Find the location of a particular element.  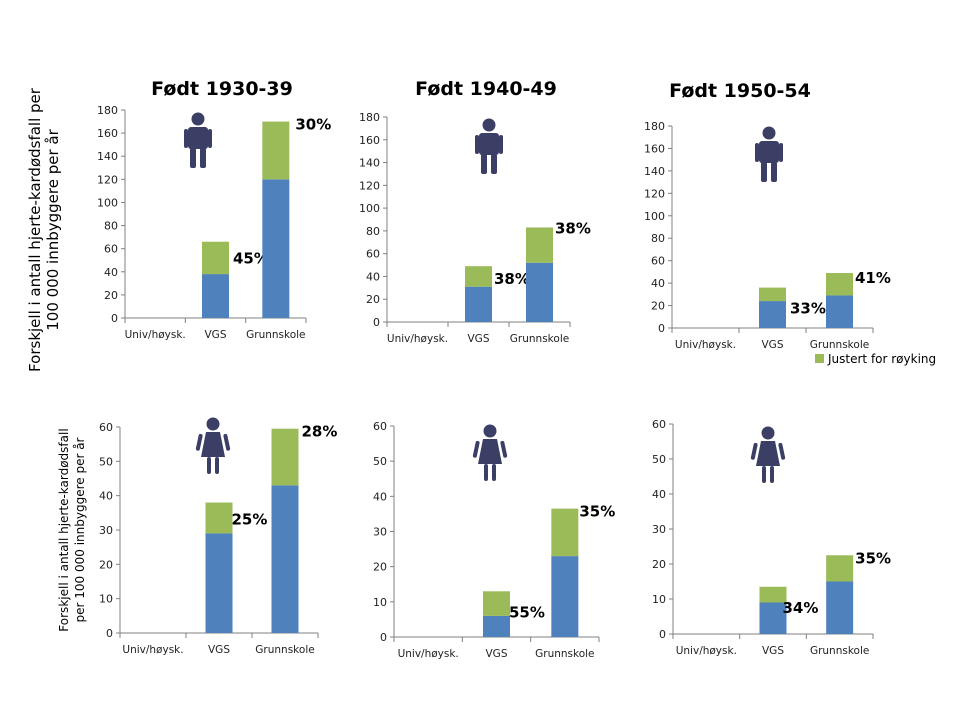

data-label-percent: 28% is located at coordinates (320, 432).